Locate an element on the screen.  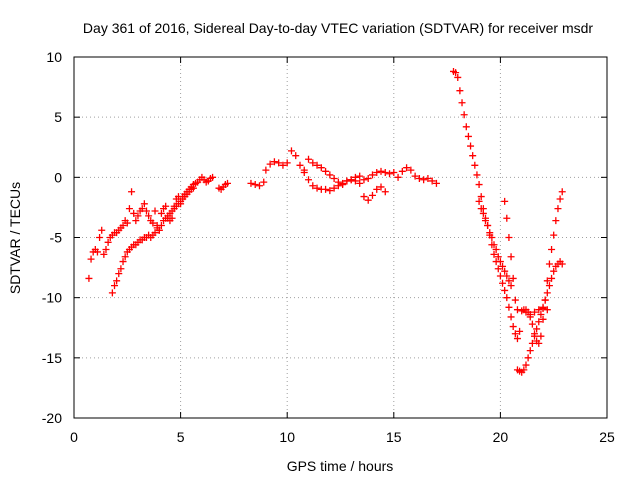
y-tick-label: 0 is located at coordinates (58, 177).